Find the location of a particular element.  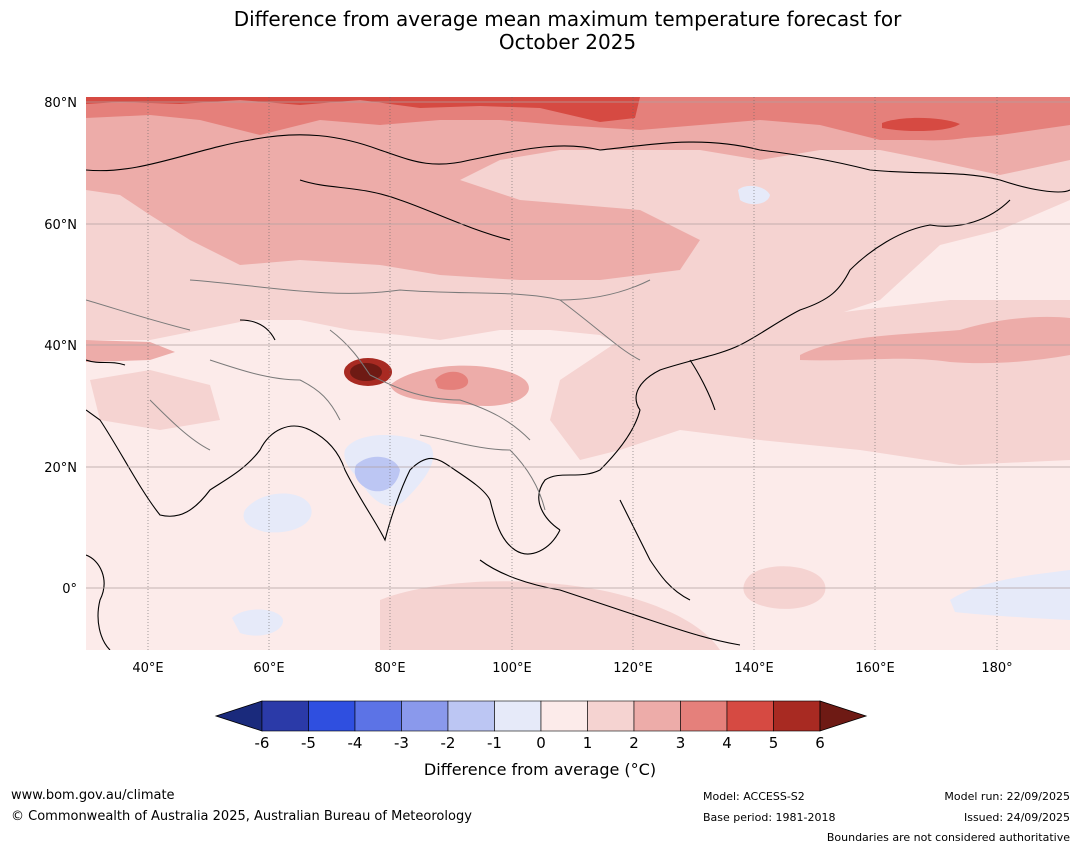

colorbar-tick-label: -1 is located at coordinates (494, 743).